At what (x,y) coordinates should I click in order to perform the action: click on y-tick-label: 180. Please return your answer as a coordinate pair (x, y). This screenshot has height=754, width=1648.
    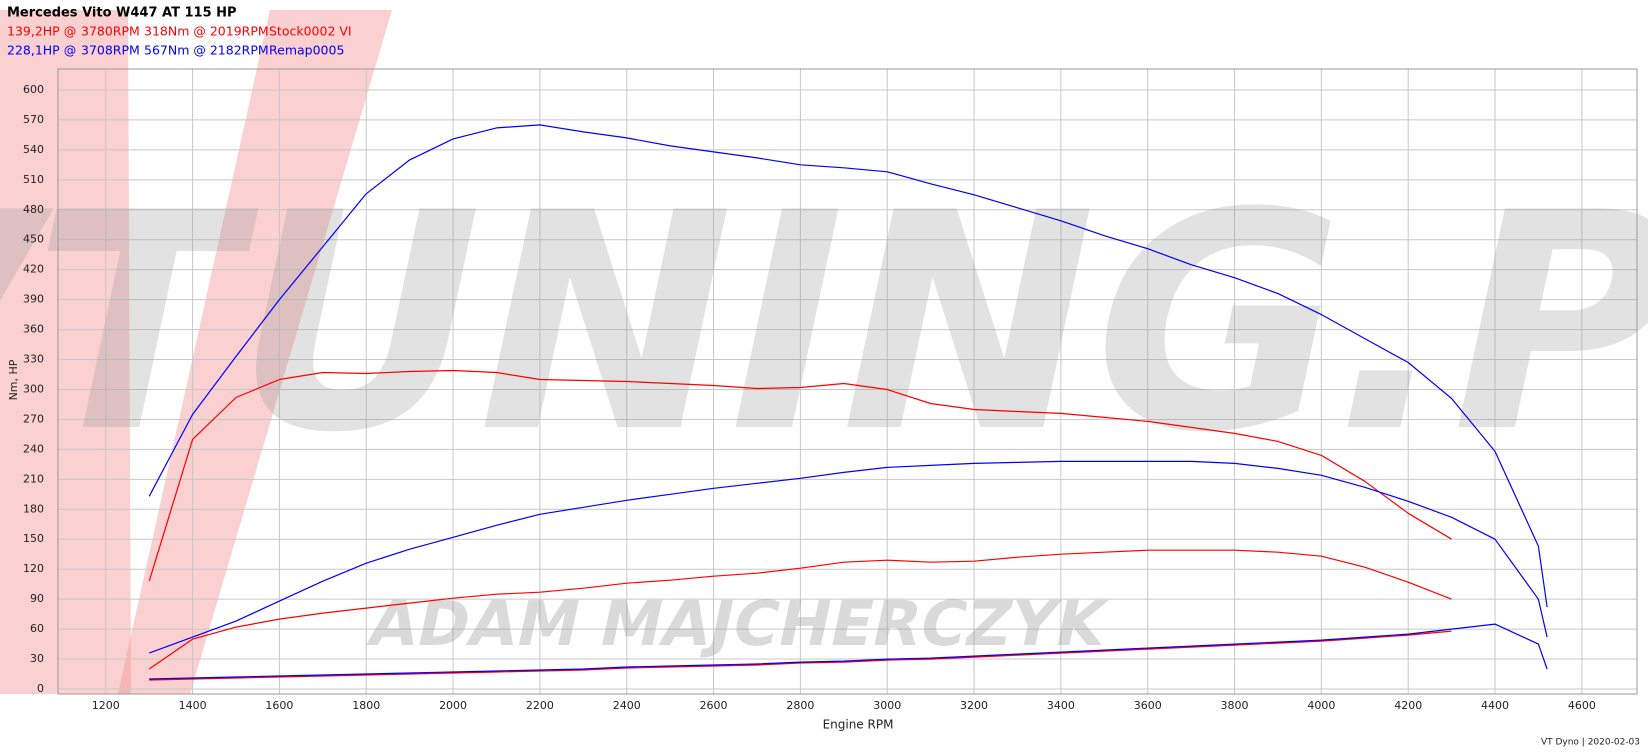
    Looking at the image, I should click on (33, 508).